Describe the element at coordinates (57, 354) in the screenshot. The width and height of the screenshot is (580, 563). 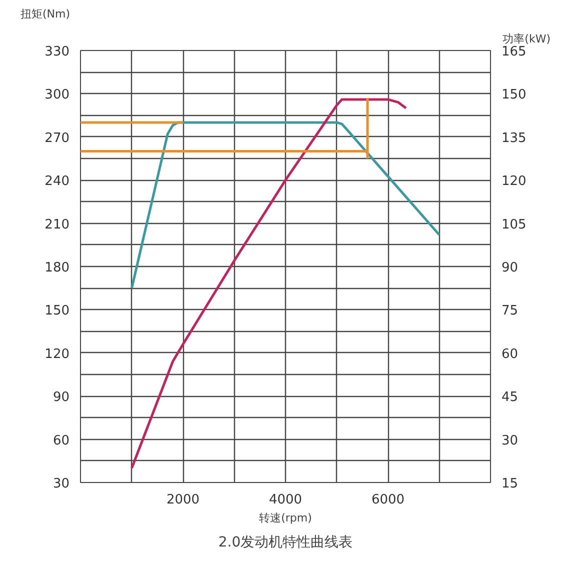
I see `y-tick-label: 120` at that location.